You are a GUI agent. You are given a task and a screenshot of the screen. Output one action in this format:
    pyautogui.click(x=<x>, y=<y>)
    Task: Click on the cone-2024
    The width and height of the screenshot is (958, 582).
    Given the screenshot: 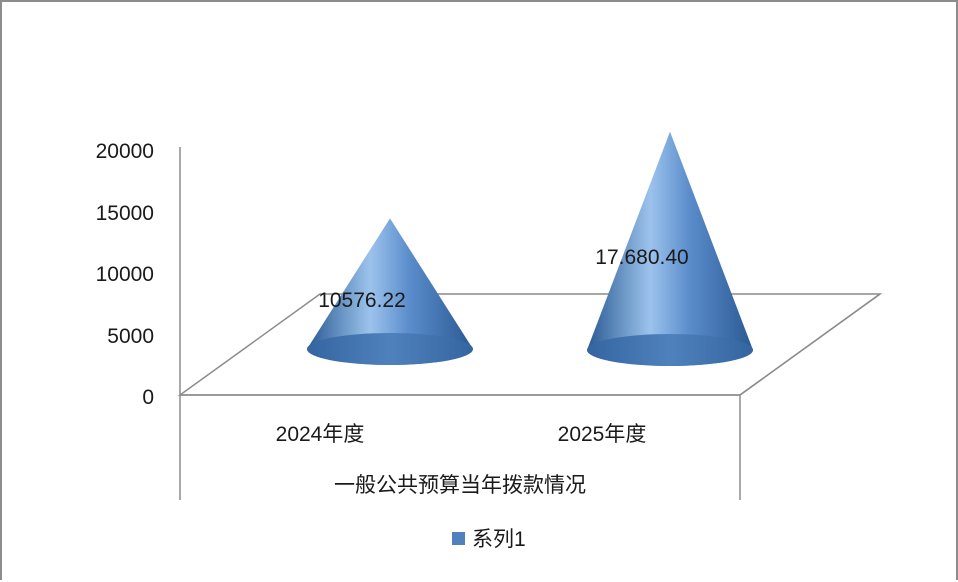 What is the action you would take?
    pyautogui.click(x=390, y=291)
    